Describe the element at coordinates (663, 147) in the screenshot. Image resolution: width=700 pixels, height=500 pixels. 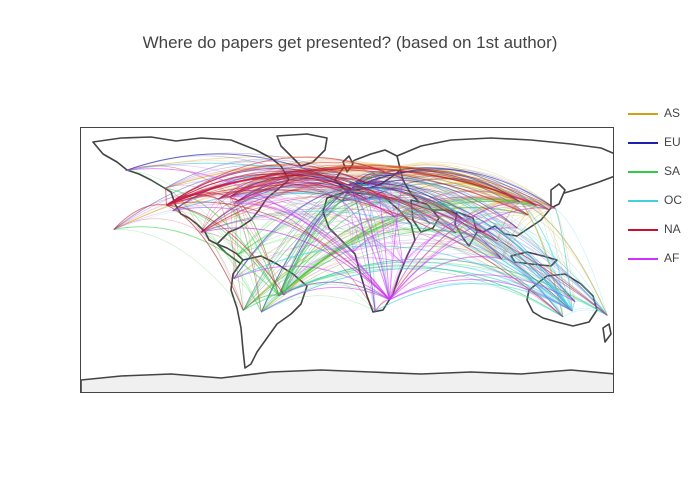
I see `legend-item-eu: EU` at that location.